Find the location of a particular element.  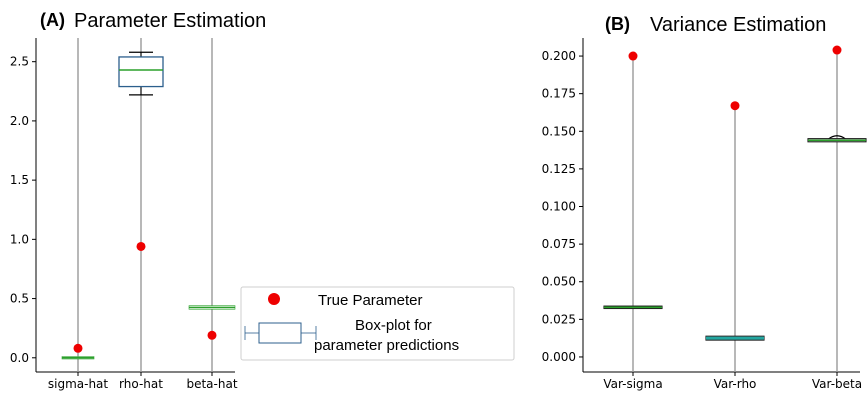

x-tick-label: rho-hat is located at coordinates (141, 384).